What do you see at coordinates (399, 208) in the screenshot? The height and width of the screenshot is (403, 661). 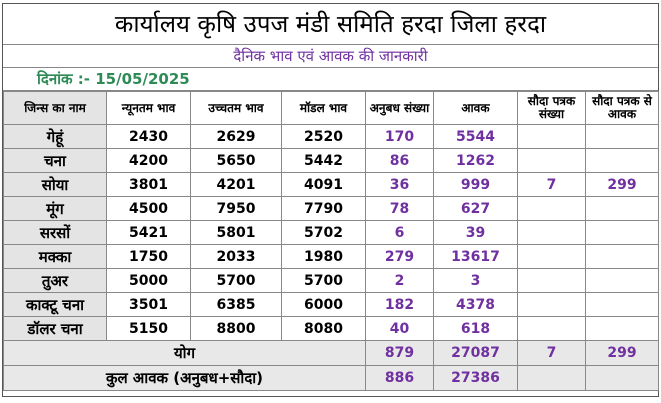 I see `anubandh-count-cell: 78` at bounding box center [399, 208].